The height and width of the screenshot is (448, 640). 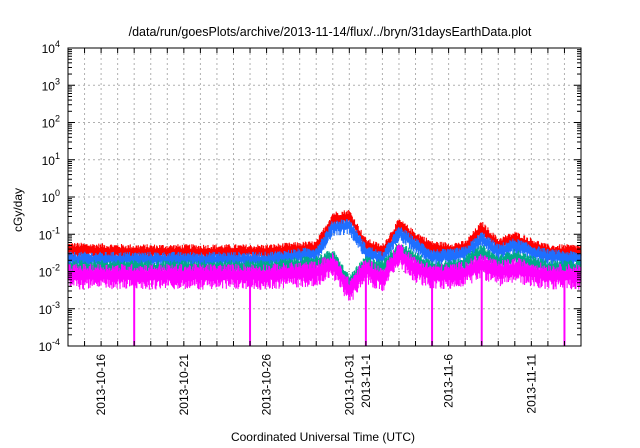 What do you see at coordinates (366, 381) in the screenshot?
I see `x-tick-label: 2013-11-1` at bounding box center [366, 381].